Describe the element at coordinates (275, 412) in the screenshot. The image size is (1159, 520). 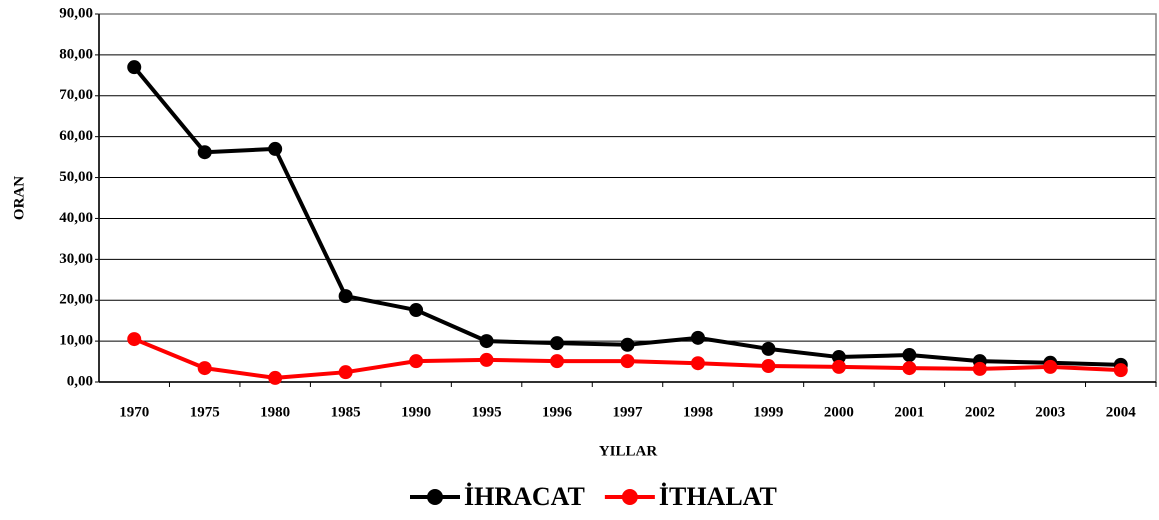
I see `x-tick-label: 1980` at that location.